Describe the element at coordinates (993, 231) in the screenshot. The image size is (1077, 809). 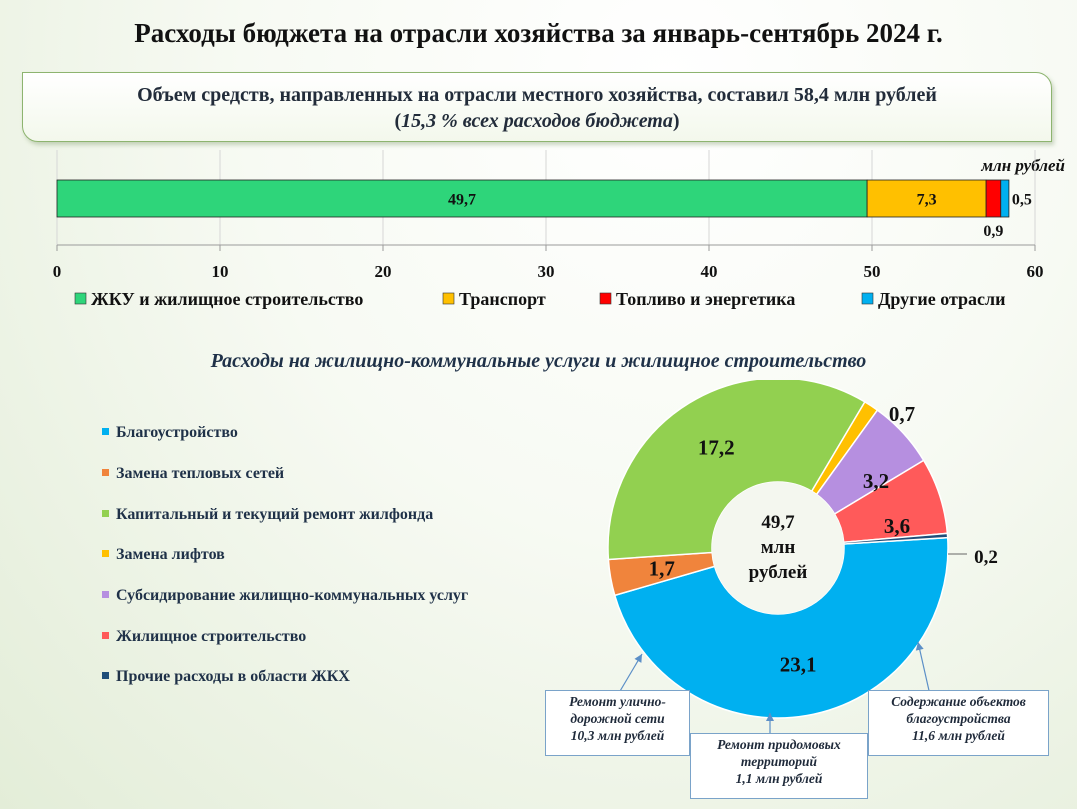
I see `bar-data-label: 0,9` at that location.